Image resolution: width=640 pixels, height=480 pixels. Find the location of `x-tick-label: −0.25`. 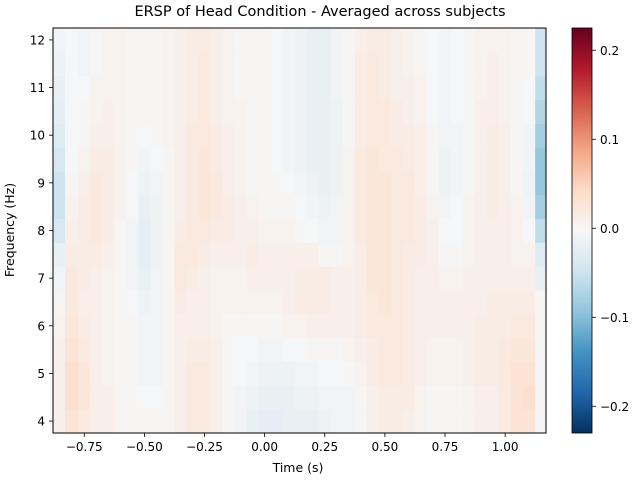

x-tick-label: −0.25 is located at coordinates (204, 447).